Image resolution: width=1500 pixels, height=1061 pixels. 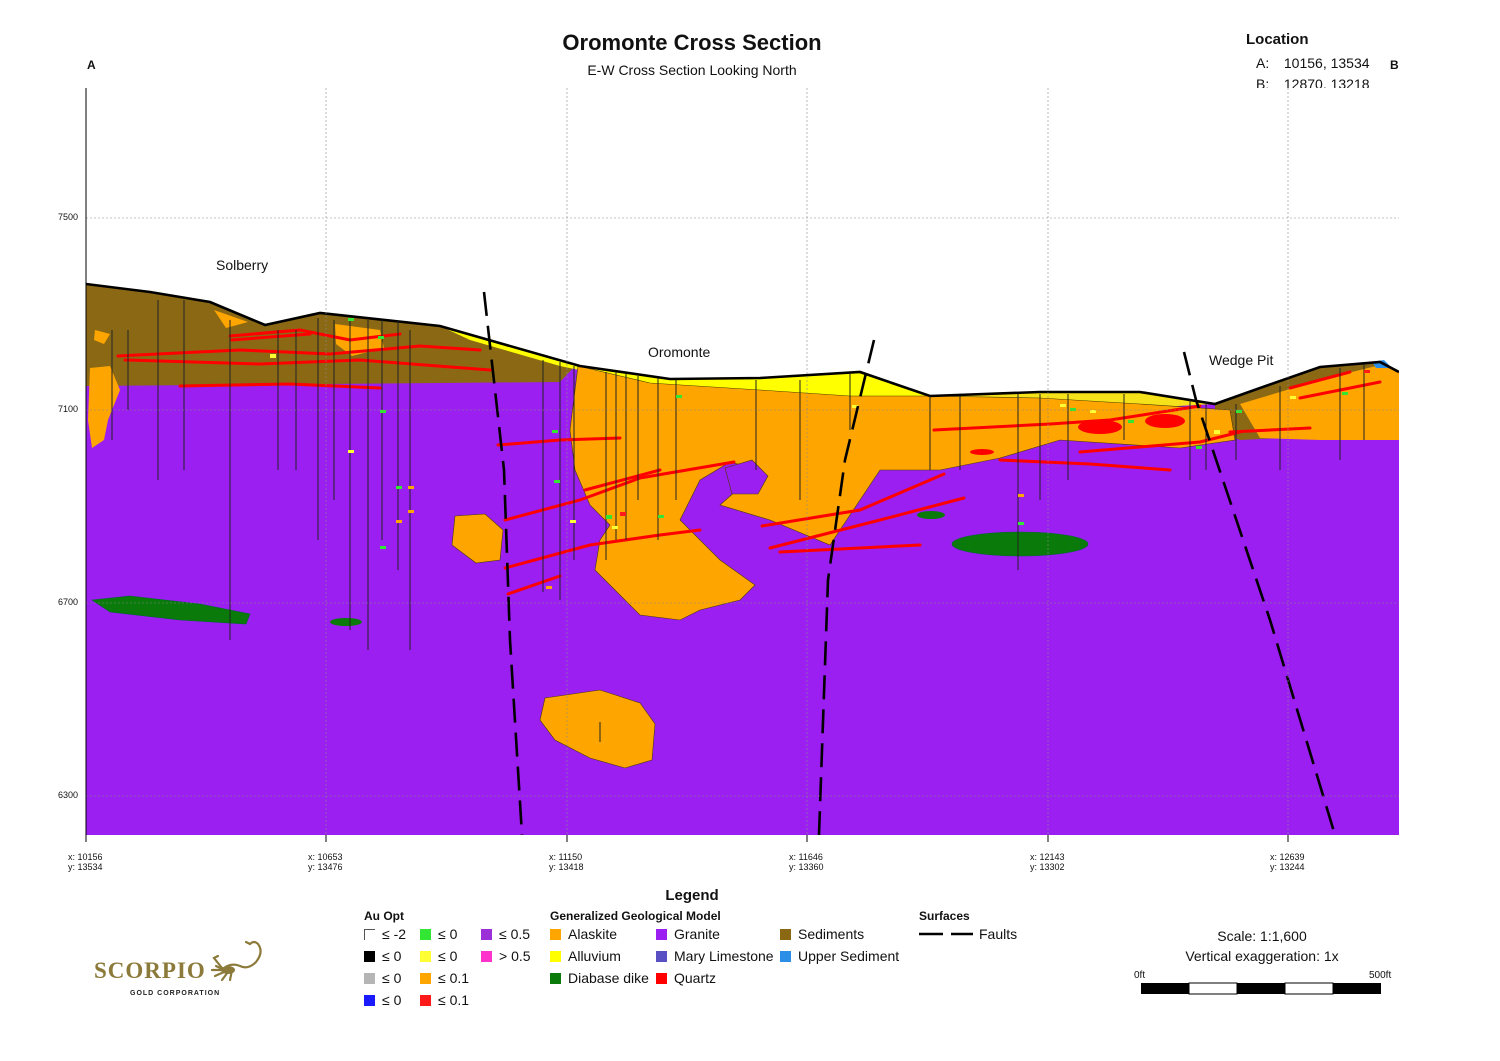 I want to click on legend-au-heading: Au Opt, so click(x=384, y=916).